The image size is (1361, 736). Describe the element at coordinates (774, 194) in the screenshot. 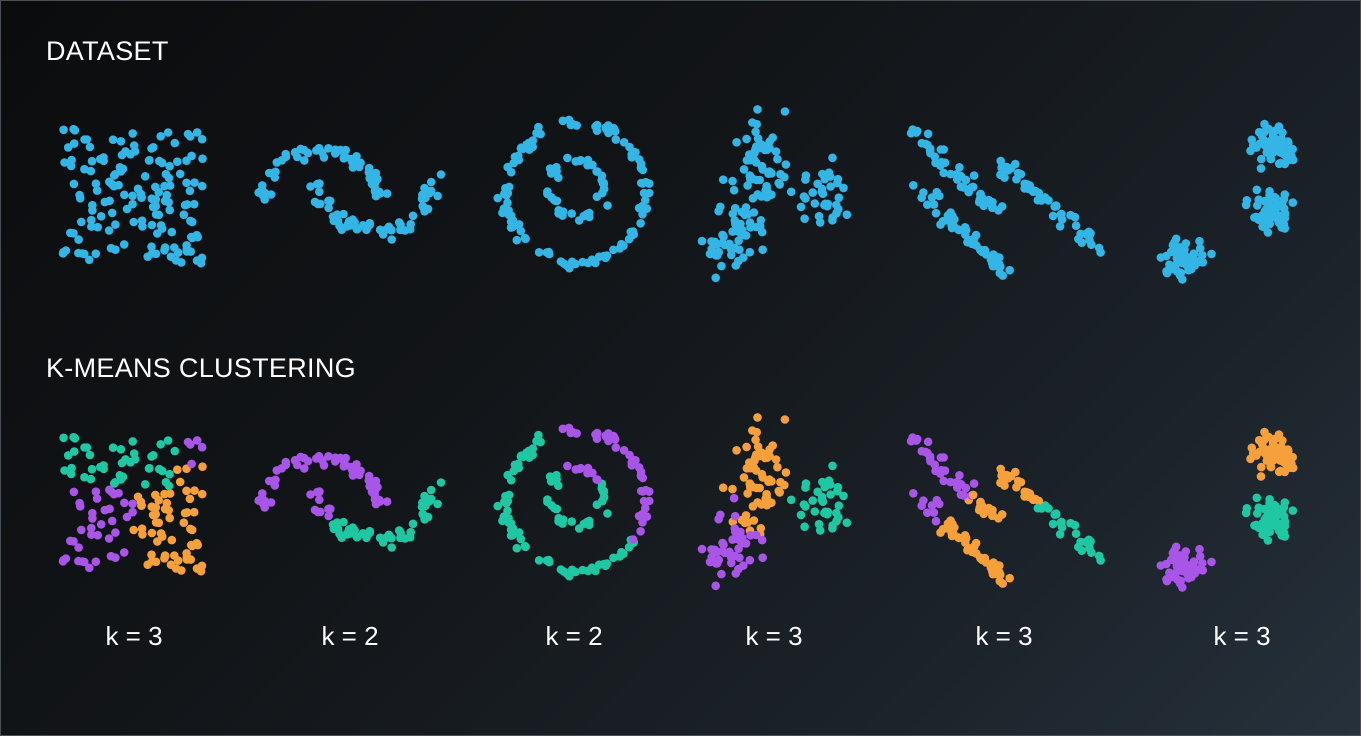

I see `dataset-varied-density-blobs-plot` at that location.